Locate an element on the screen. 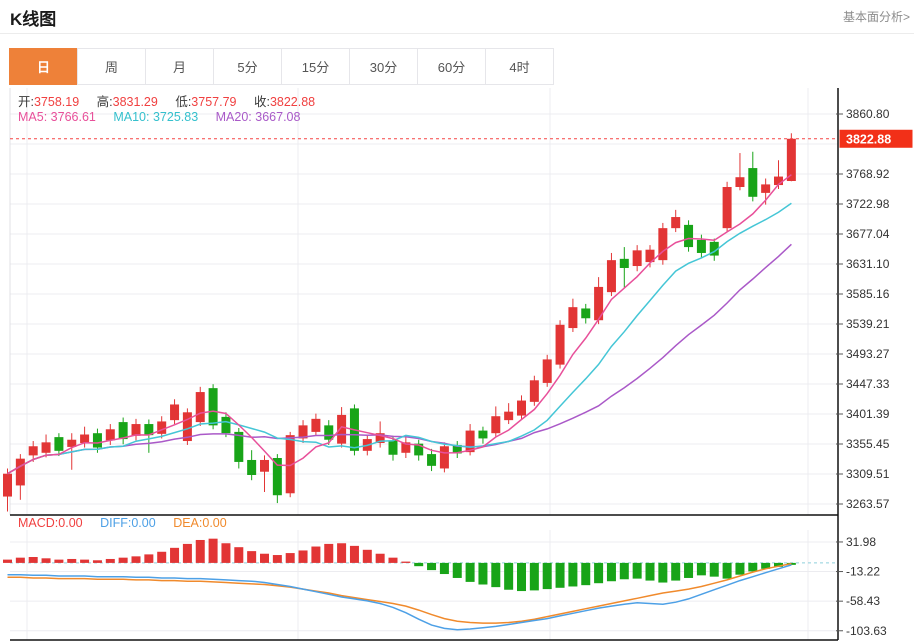  macd-tick-label: 31.98 is located at coordinates (861, 542).